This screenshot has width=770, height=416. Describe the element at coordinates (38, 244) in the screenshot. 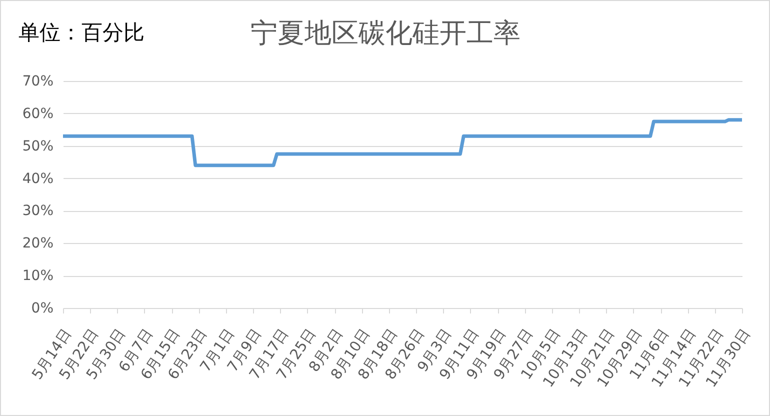

I see `y-tick-label: 20%` at that location.